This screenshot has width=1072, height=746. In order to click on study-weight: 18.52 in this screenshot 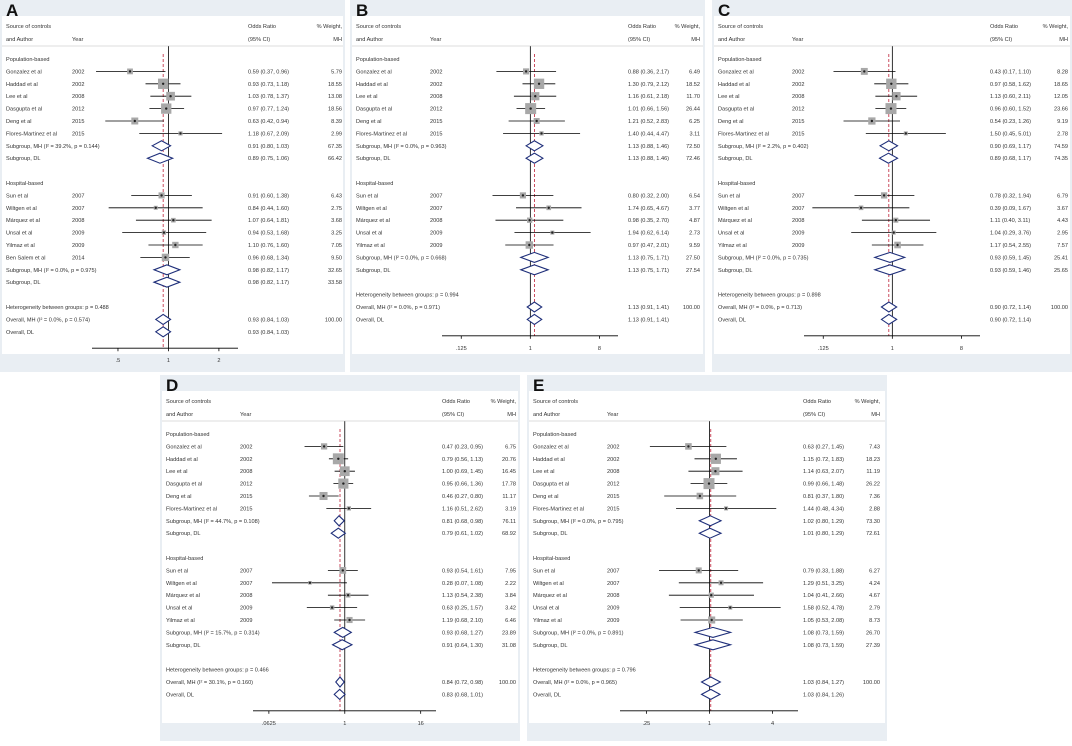, I will do `click(693, 85)`.